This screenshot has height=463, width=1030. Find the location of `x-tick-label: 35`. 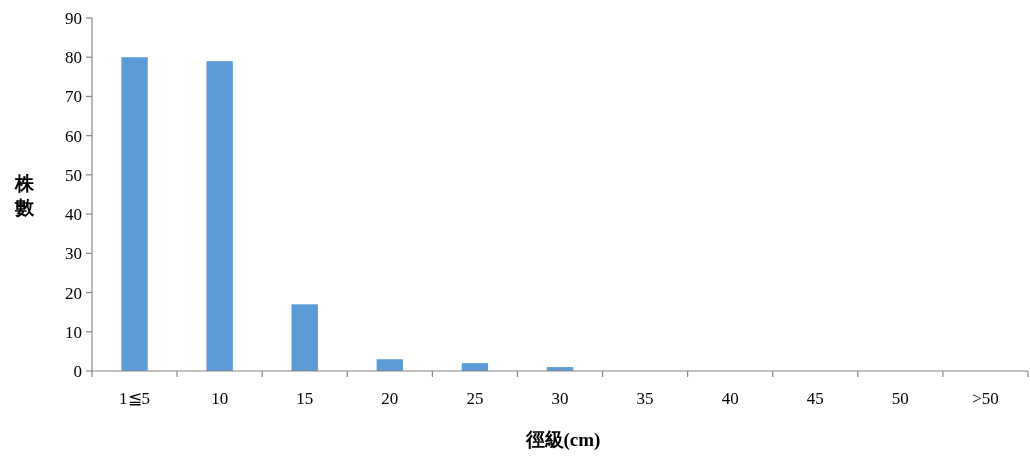

x-tick-label: 35 is located at coordinates (645, 398).